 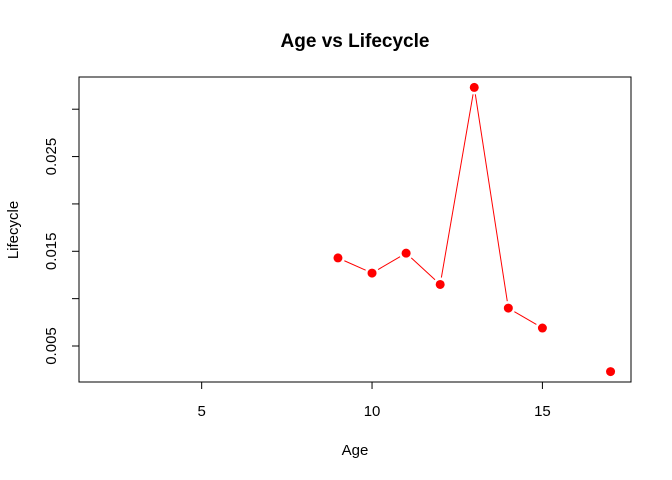 I want to click on x-tick-label: 15, so click(x=542, y=411).